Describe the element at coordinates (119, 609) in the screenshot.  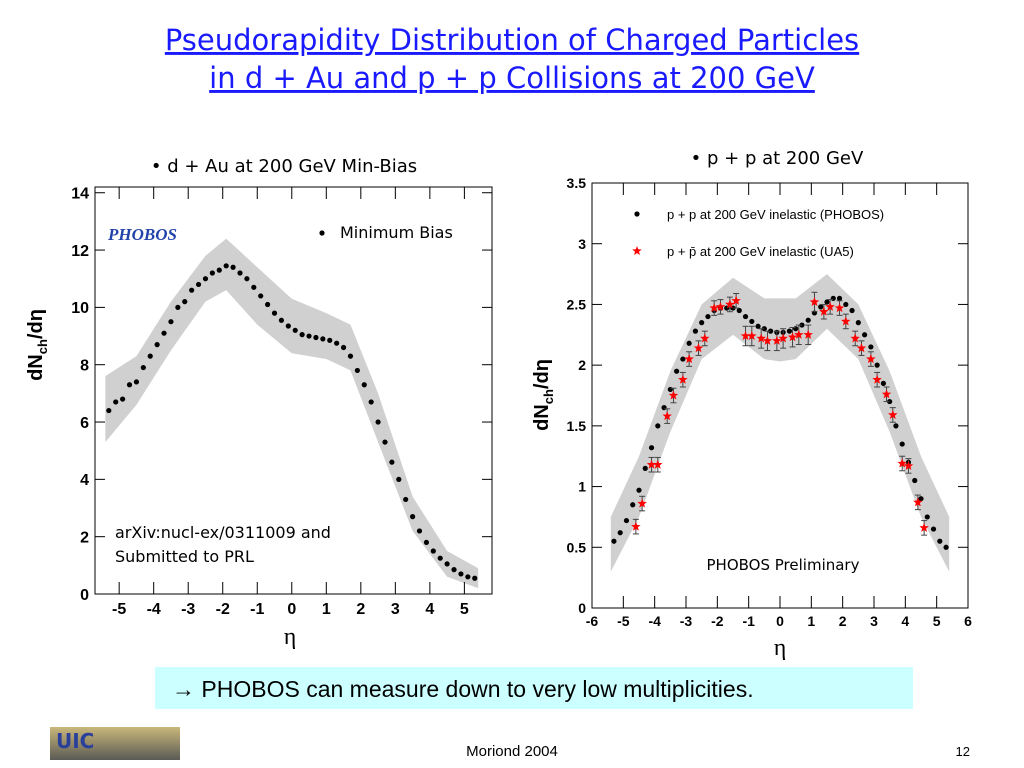
I see `x-tick-label: -5` at that location.